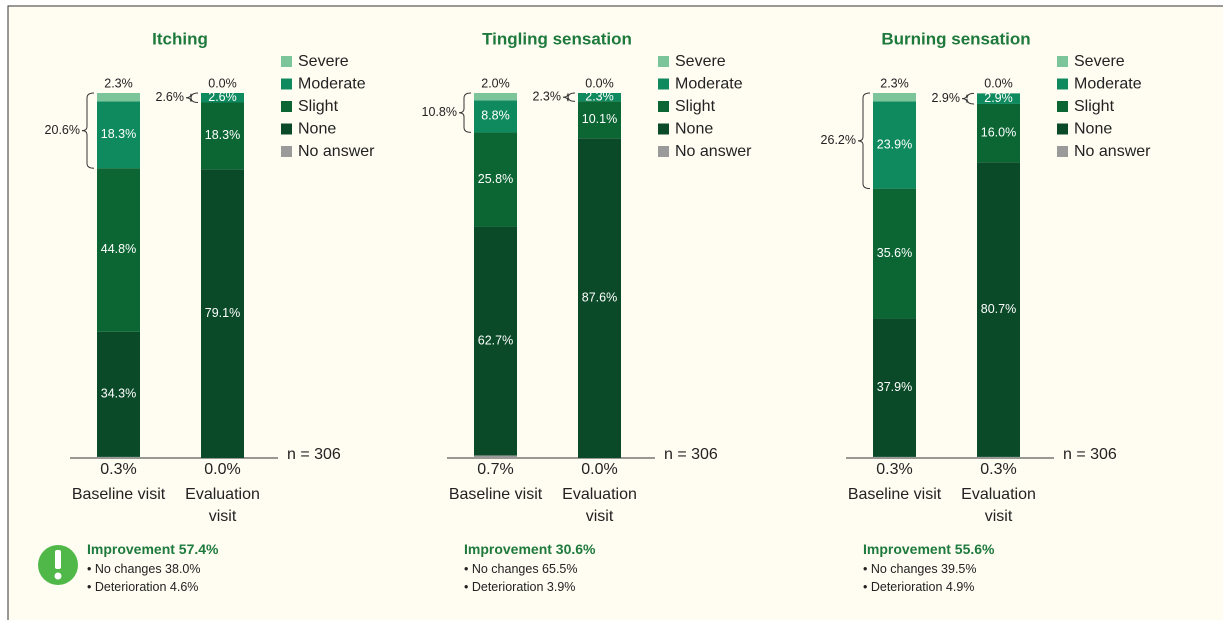 The height and width of the screenshot is (620, 1223). Describe the element at coordinates (929, 549) in the screenshot. I see `summary-title: Improvement 55.6%` at that location.